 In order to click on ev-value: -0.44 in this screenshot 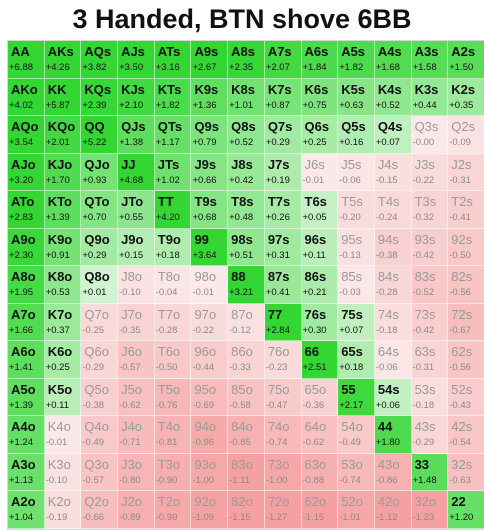, I will do `click(203, 367)`.